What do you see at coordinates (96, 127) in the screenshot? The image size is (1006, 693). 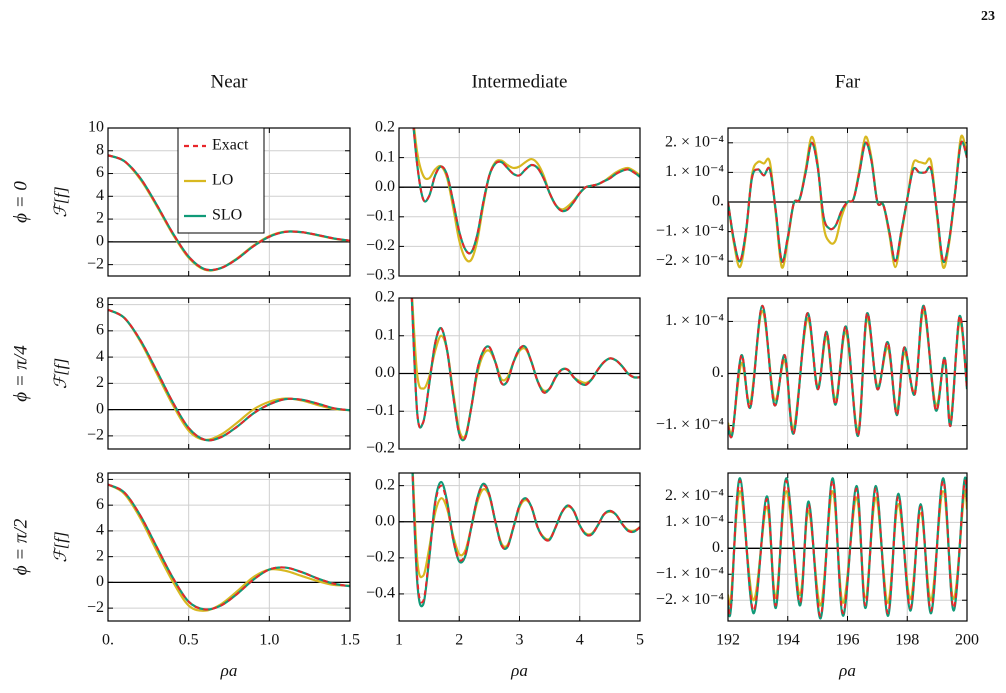 I see `y-tick-label: 10` at bounding box center [96, 127].